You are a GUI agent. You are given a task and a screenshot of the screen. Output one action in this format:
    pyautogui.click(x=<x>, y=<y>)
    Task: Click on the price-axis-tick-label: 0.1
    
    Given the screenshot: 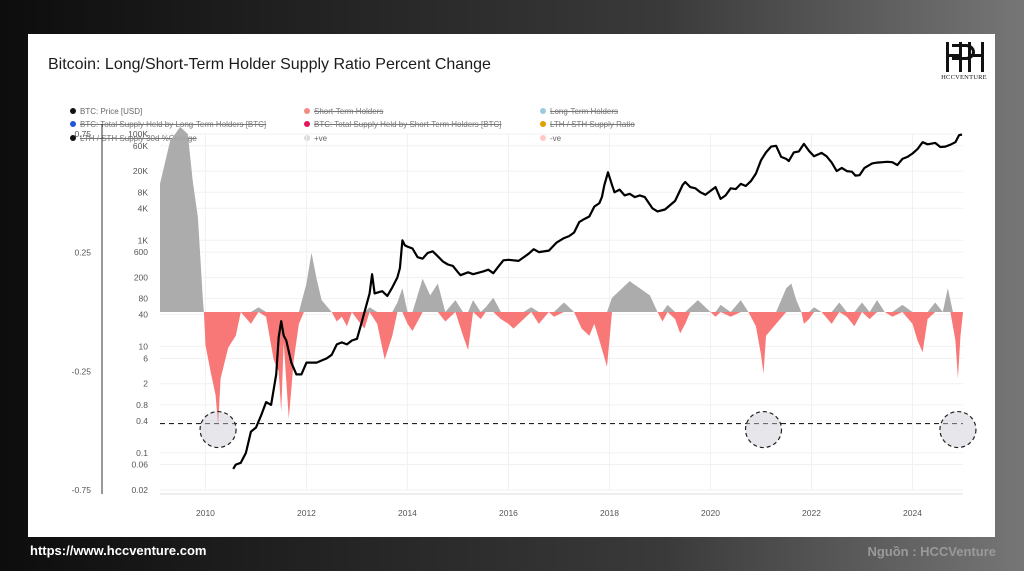 What is the action you would take?
    pyautogui.click(x=142, y=453)
    